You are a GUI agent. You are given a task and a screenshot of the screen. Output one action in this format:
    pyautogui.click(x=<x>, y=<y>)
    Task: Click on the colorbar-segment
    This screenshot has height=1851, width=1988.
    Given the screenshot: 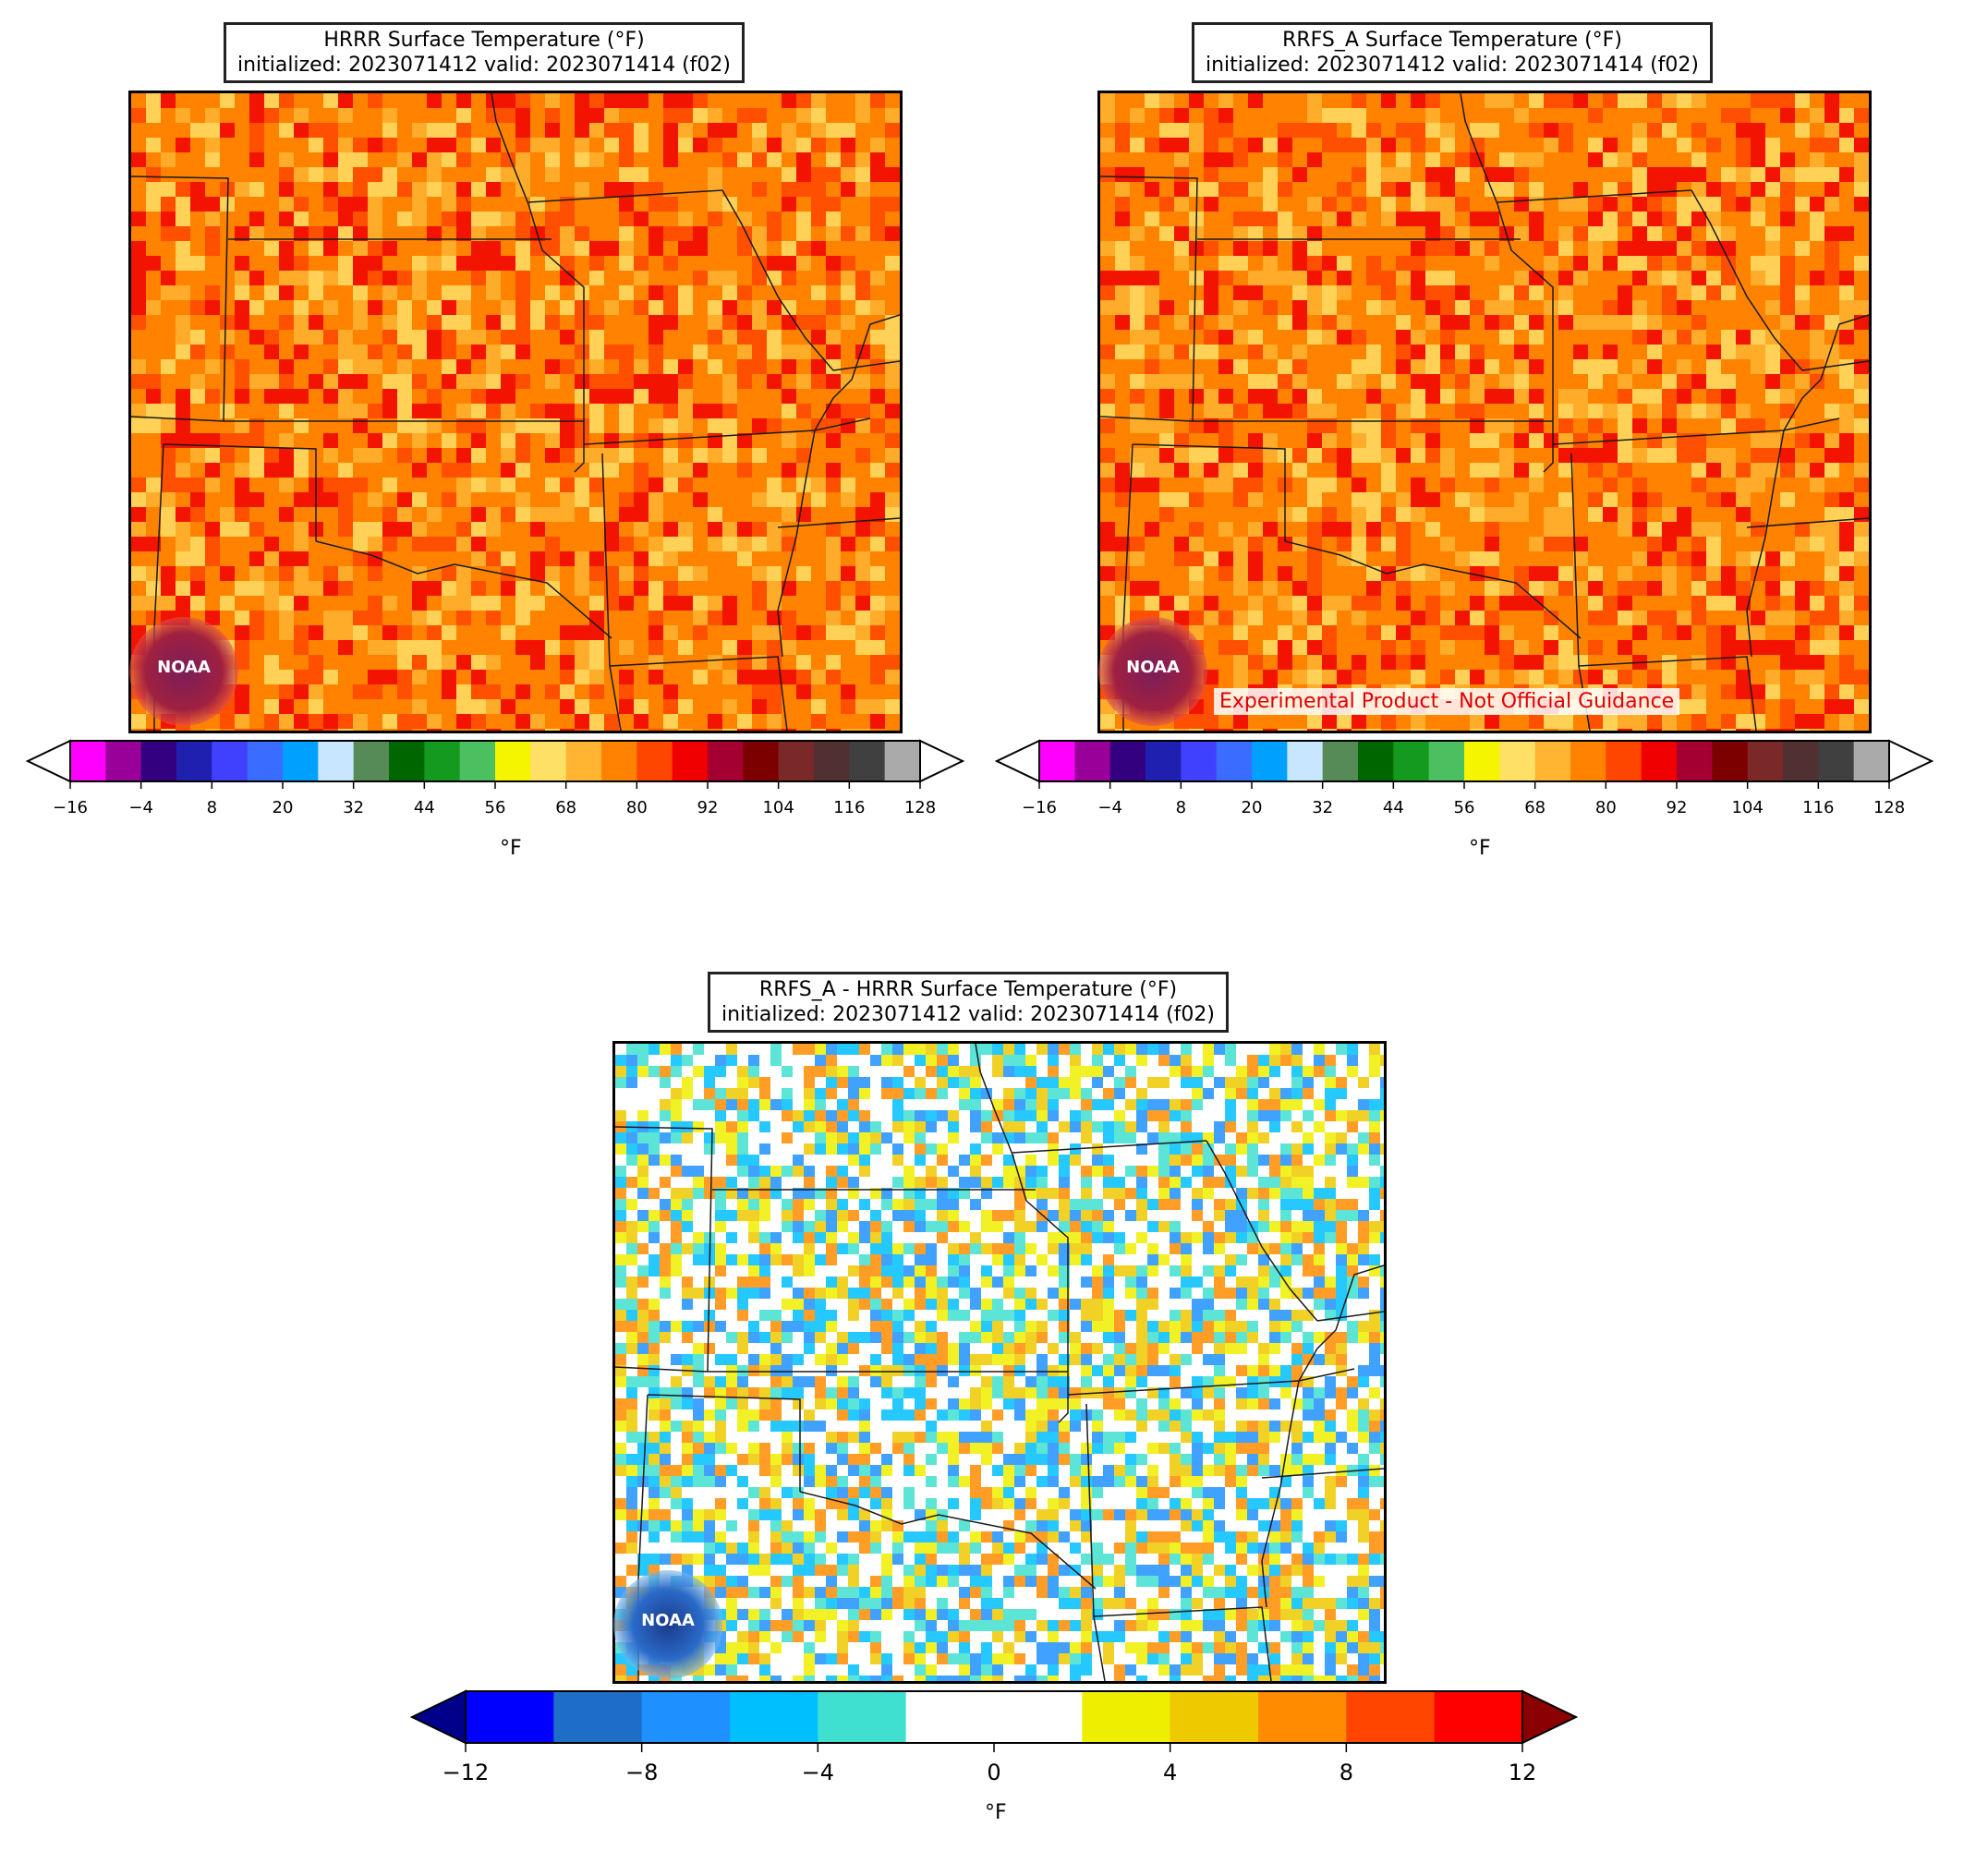 What is the action you would take?
    pyautogui.click(x=548, y=761)
    